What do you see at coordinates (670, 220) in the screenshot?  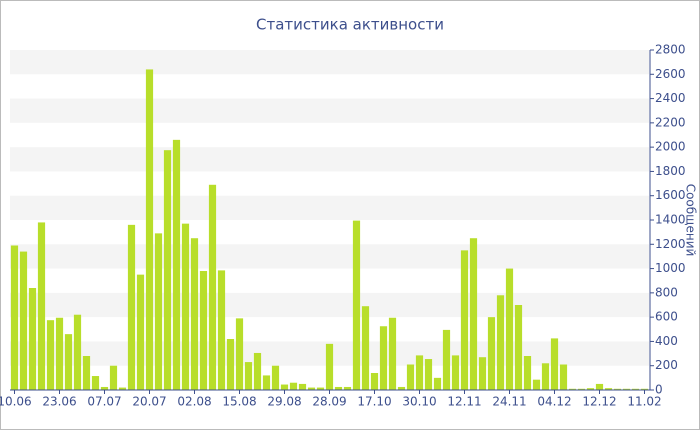 I see `y-tick-label: 1400` at bounding box center [670, 220].